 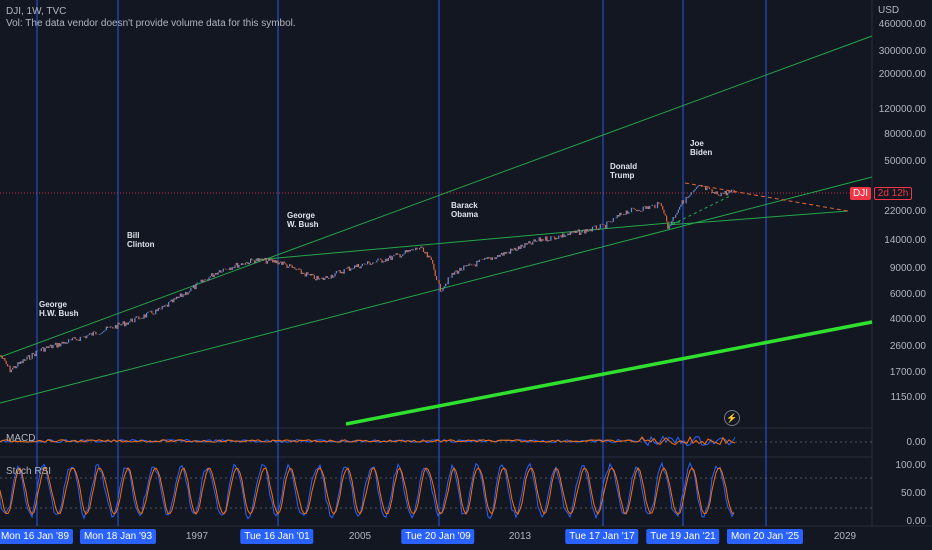 I want to click on president-label-trump: Donald Trump, so click(x=623, y=171).